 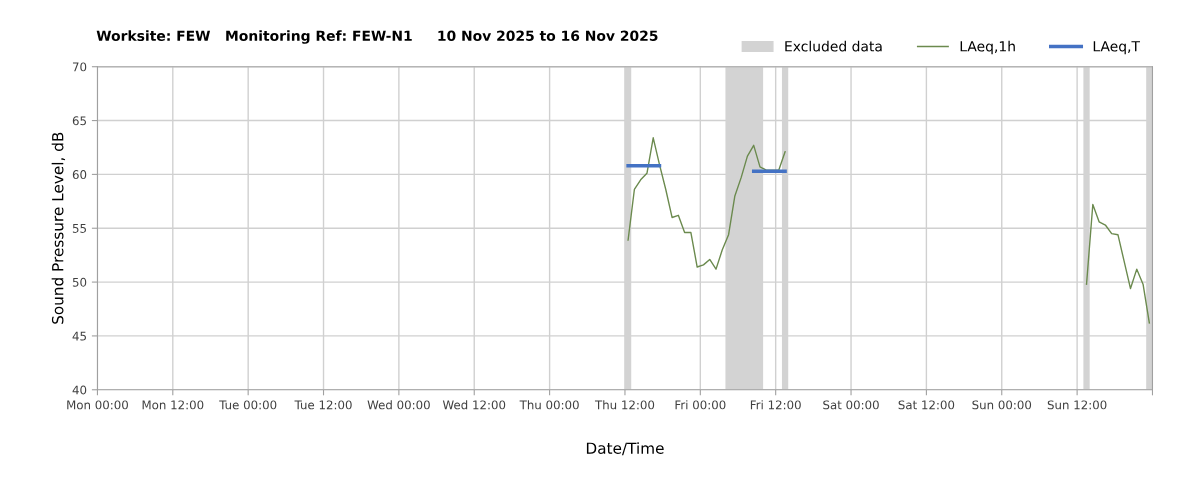 What do you see at coordinates (79, 228) in the screenshot?
I see `y-tick-label: 55` at bounding box center [79, 228].